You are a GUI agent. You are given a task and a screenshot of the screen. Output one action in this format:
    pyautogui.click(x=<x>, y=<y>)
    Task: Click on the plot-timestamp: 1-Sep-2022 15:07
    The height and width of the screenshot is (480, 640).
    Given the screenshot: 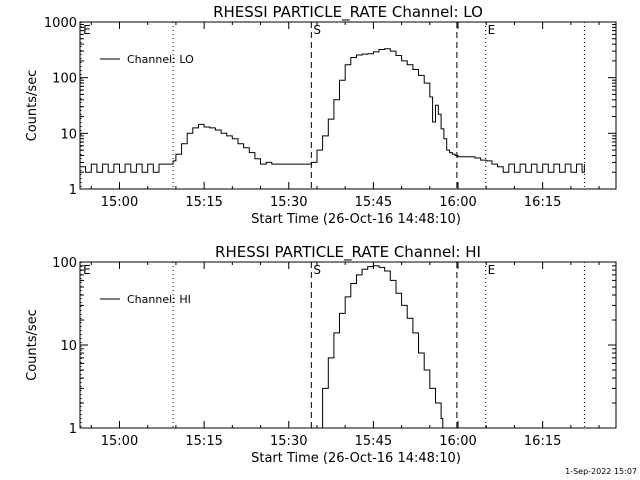 What is the action you would take?
    pyautogui.click(x=601, y=471)
    